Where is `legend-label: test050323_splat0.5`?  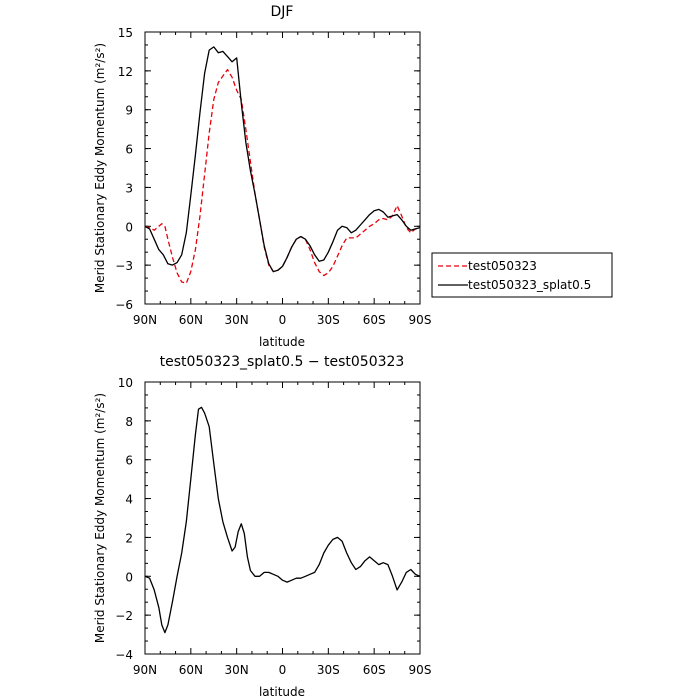
legend-label: test050323_splat0.5 is located at coordinates (529, 285).